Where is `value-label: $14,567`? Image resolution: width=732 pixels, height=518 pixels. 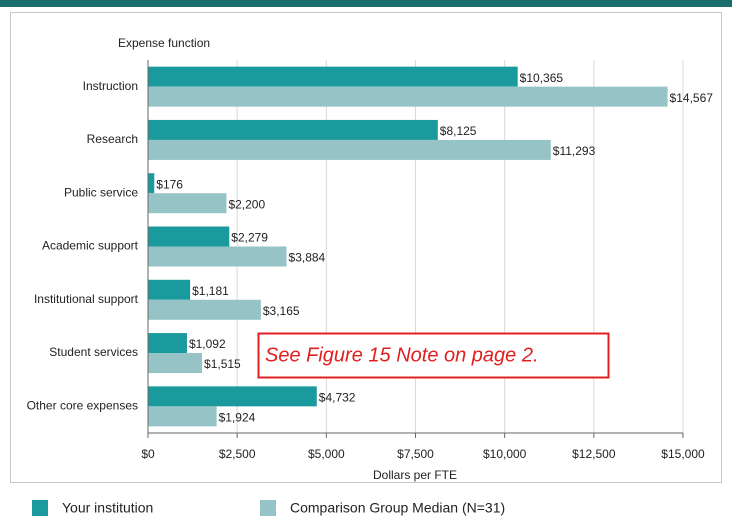 value-label: $14,567 is located at coordinates (692, 98).